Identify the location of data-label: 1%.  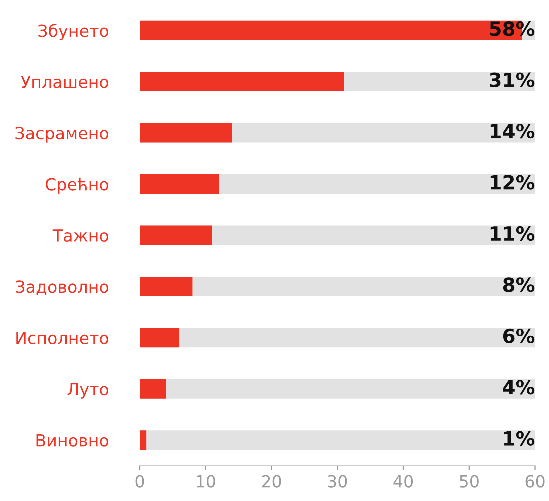
(519, 438).